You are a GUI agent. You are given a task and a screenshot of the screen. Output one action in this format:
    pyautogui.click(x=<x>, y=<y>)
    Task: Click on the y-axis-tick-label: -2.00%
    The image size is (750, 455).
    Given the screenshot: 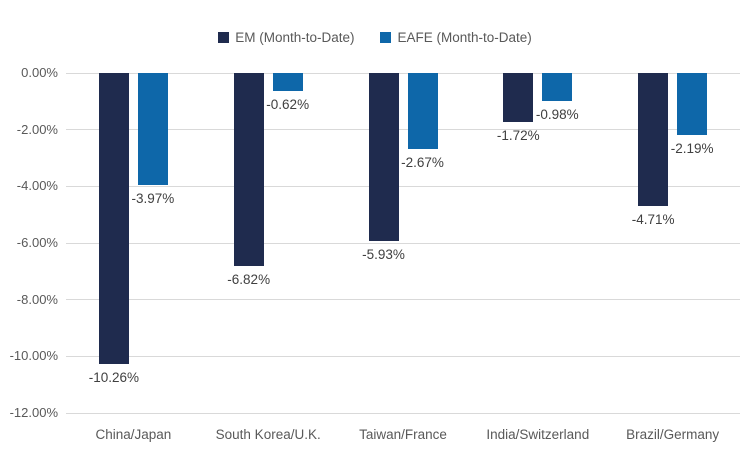 What is the action you would take?
    pyautogui.click(x=37, y=129)
    